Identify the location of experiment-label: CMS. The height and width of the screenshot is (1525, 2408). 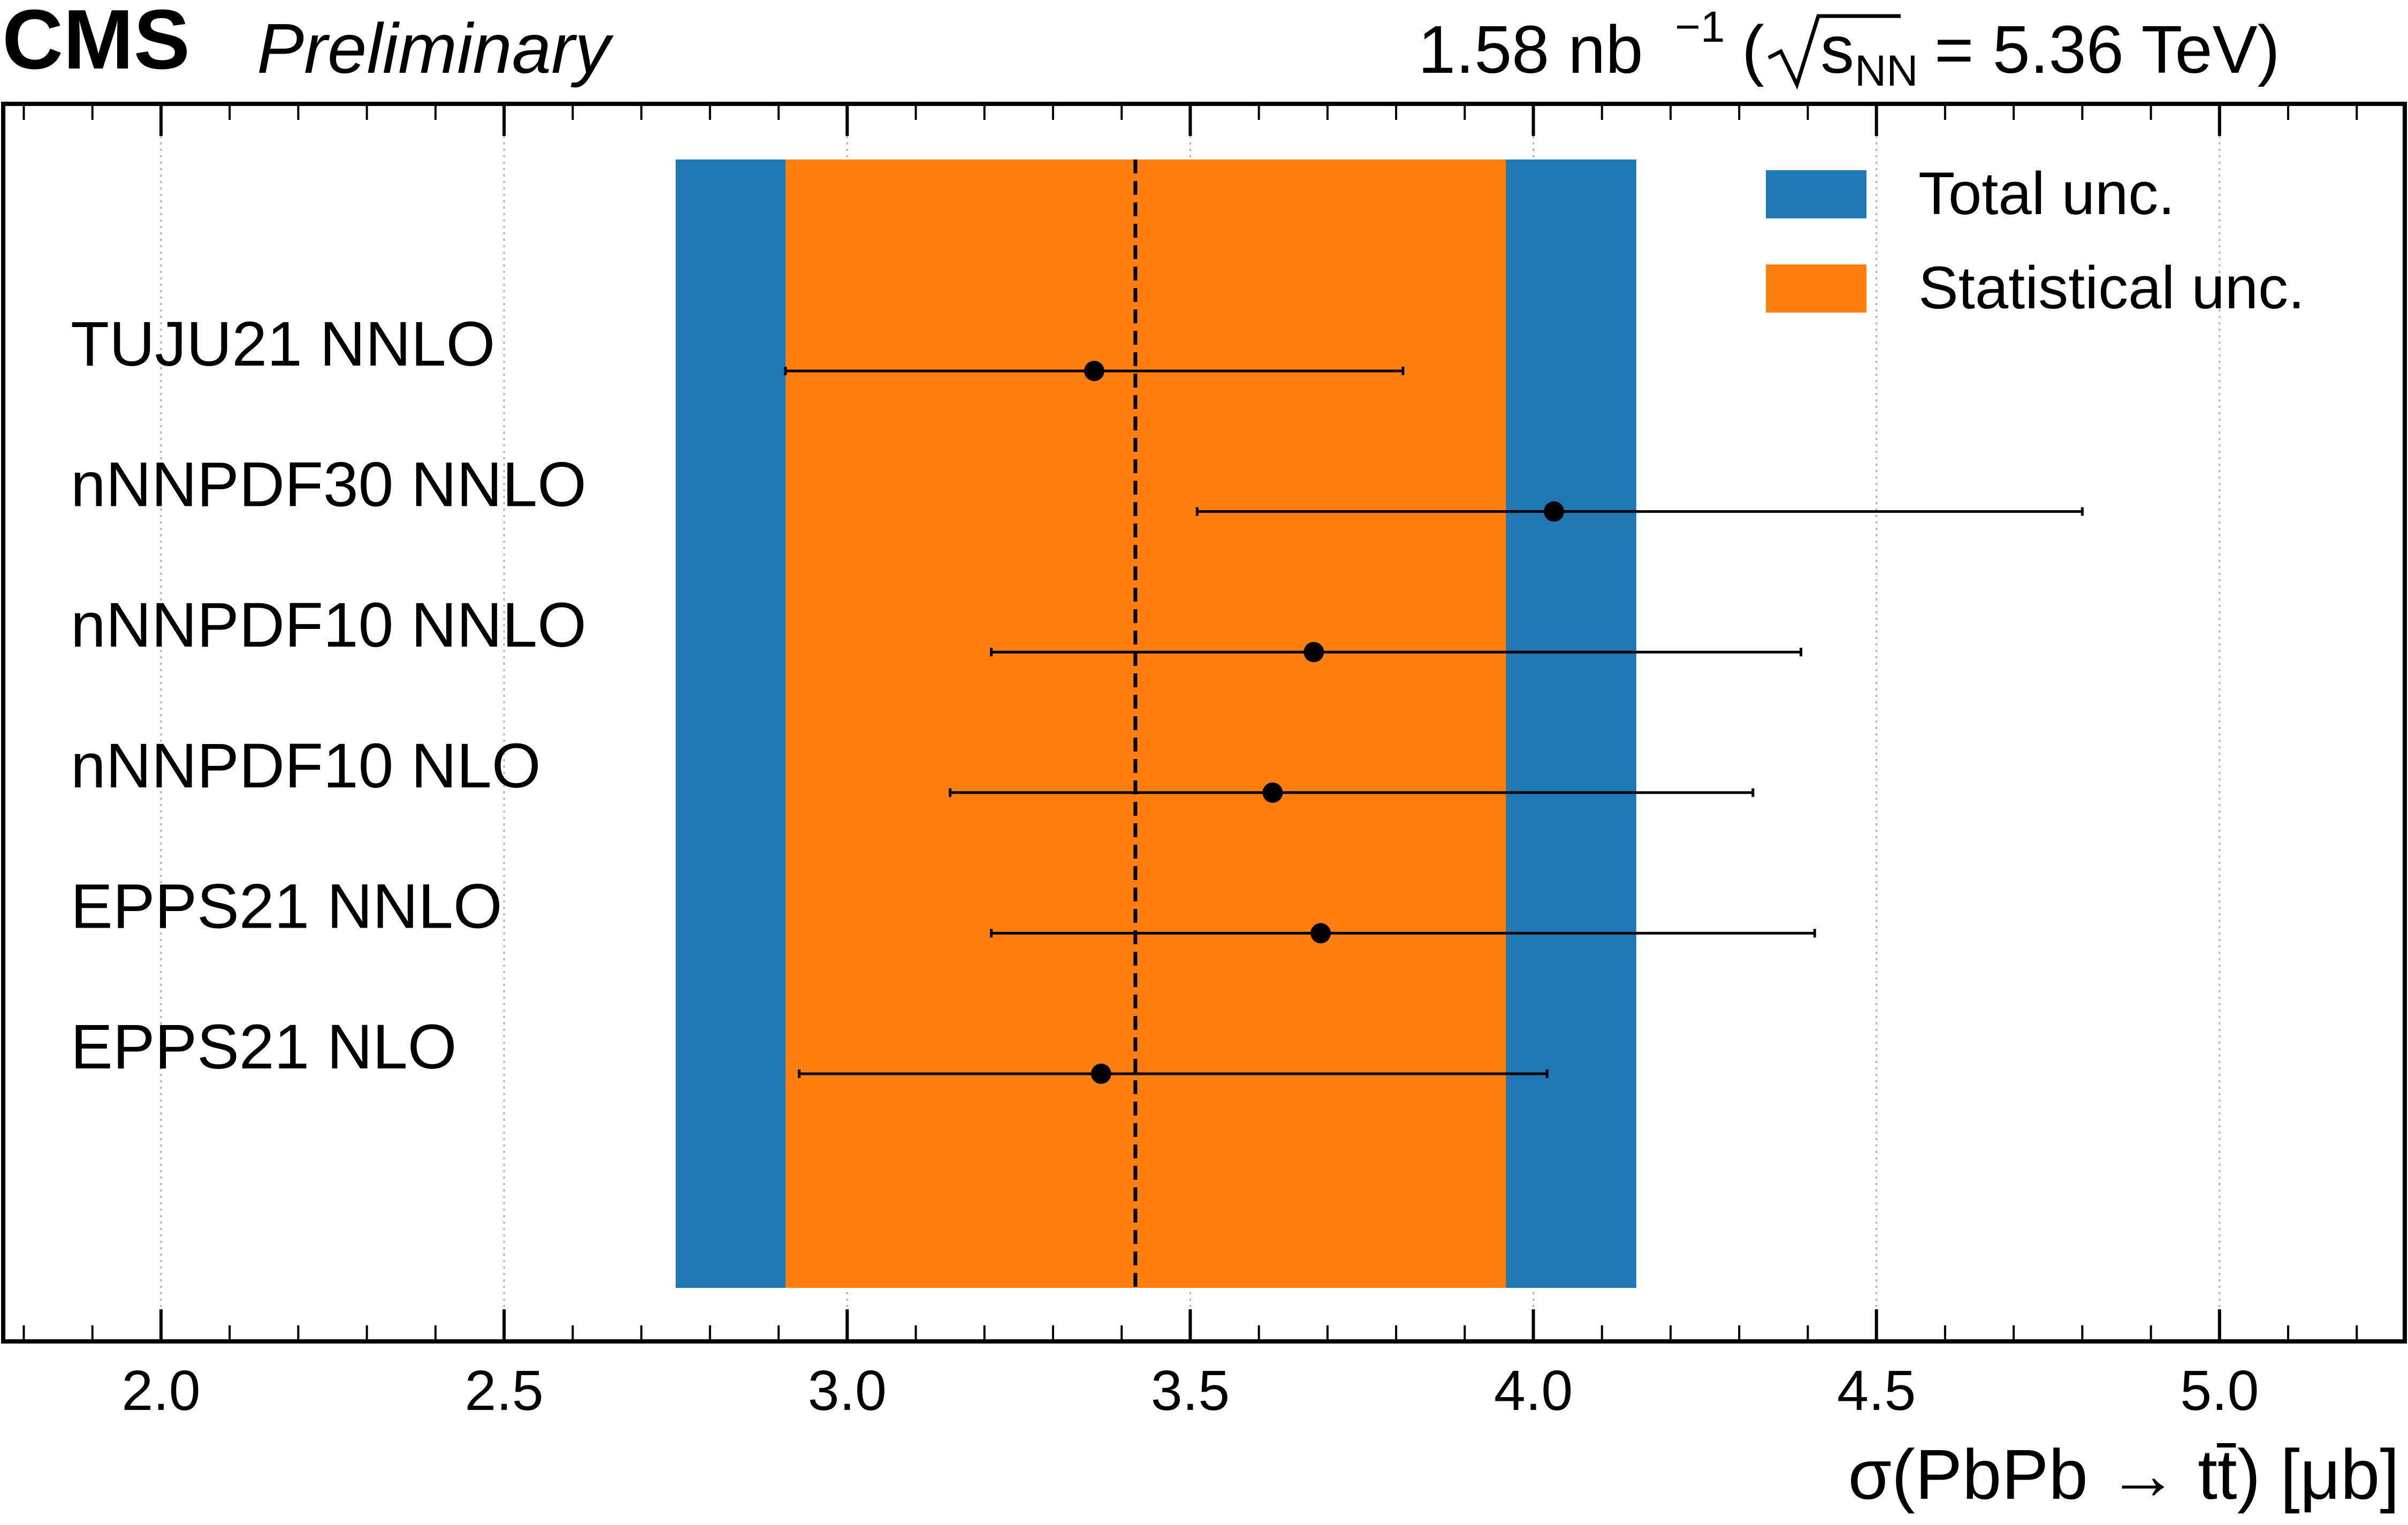
(96, 43).